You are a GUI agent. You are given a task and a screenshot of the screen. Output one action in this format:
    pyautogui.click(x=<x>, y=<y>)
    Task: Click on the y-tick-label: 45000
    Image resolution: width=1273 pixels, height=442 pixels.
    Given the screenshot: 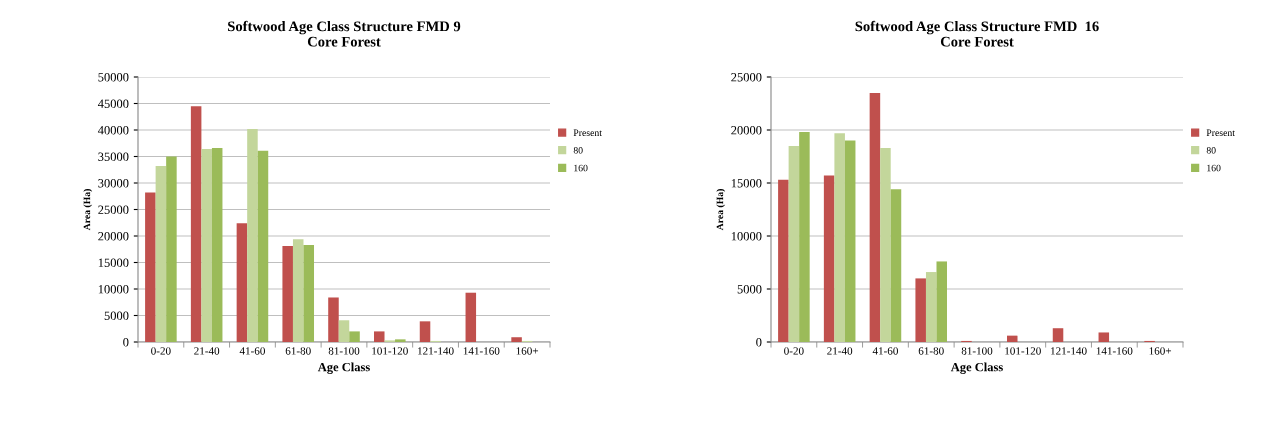 What is the action you would take?
    pyautogui.click(x=113, y=103)
    